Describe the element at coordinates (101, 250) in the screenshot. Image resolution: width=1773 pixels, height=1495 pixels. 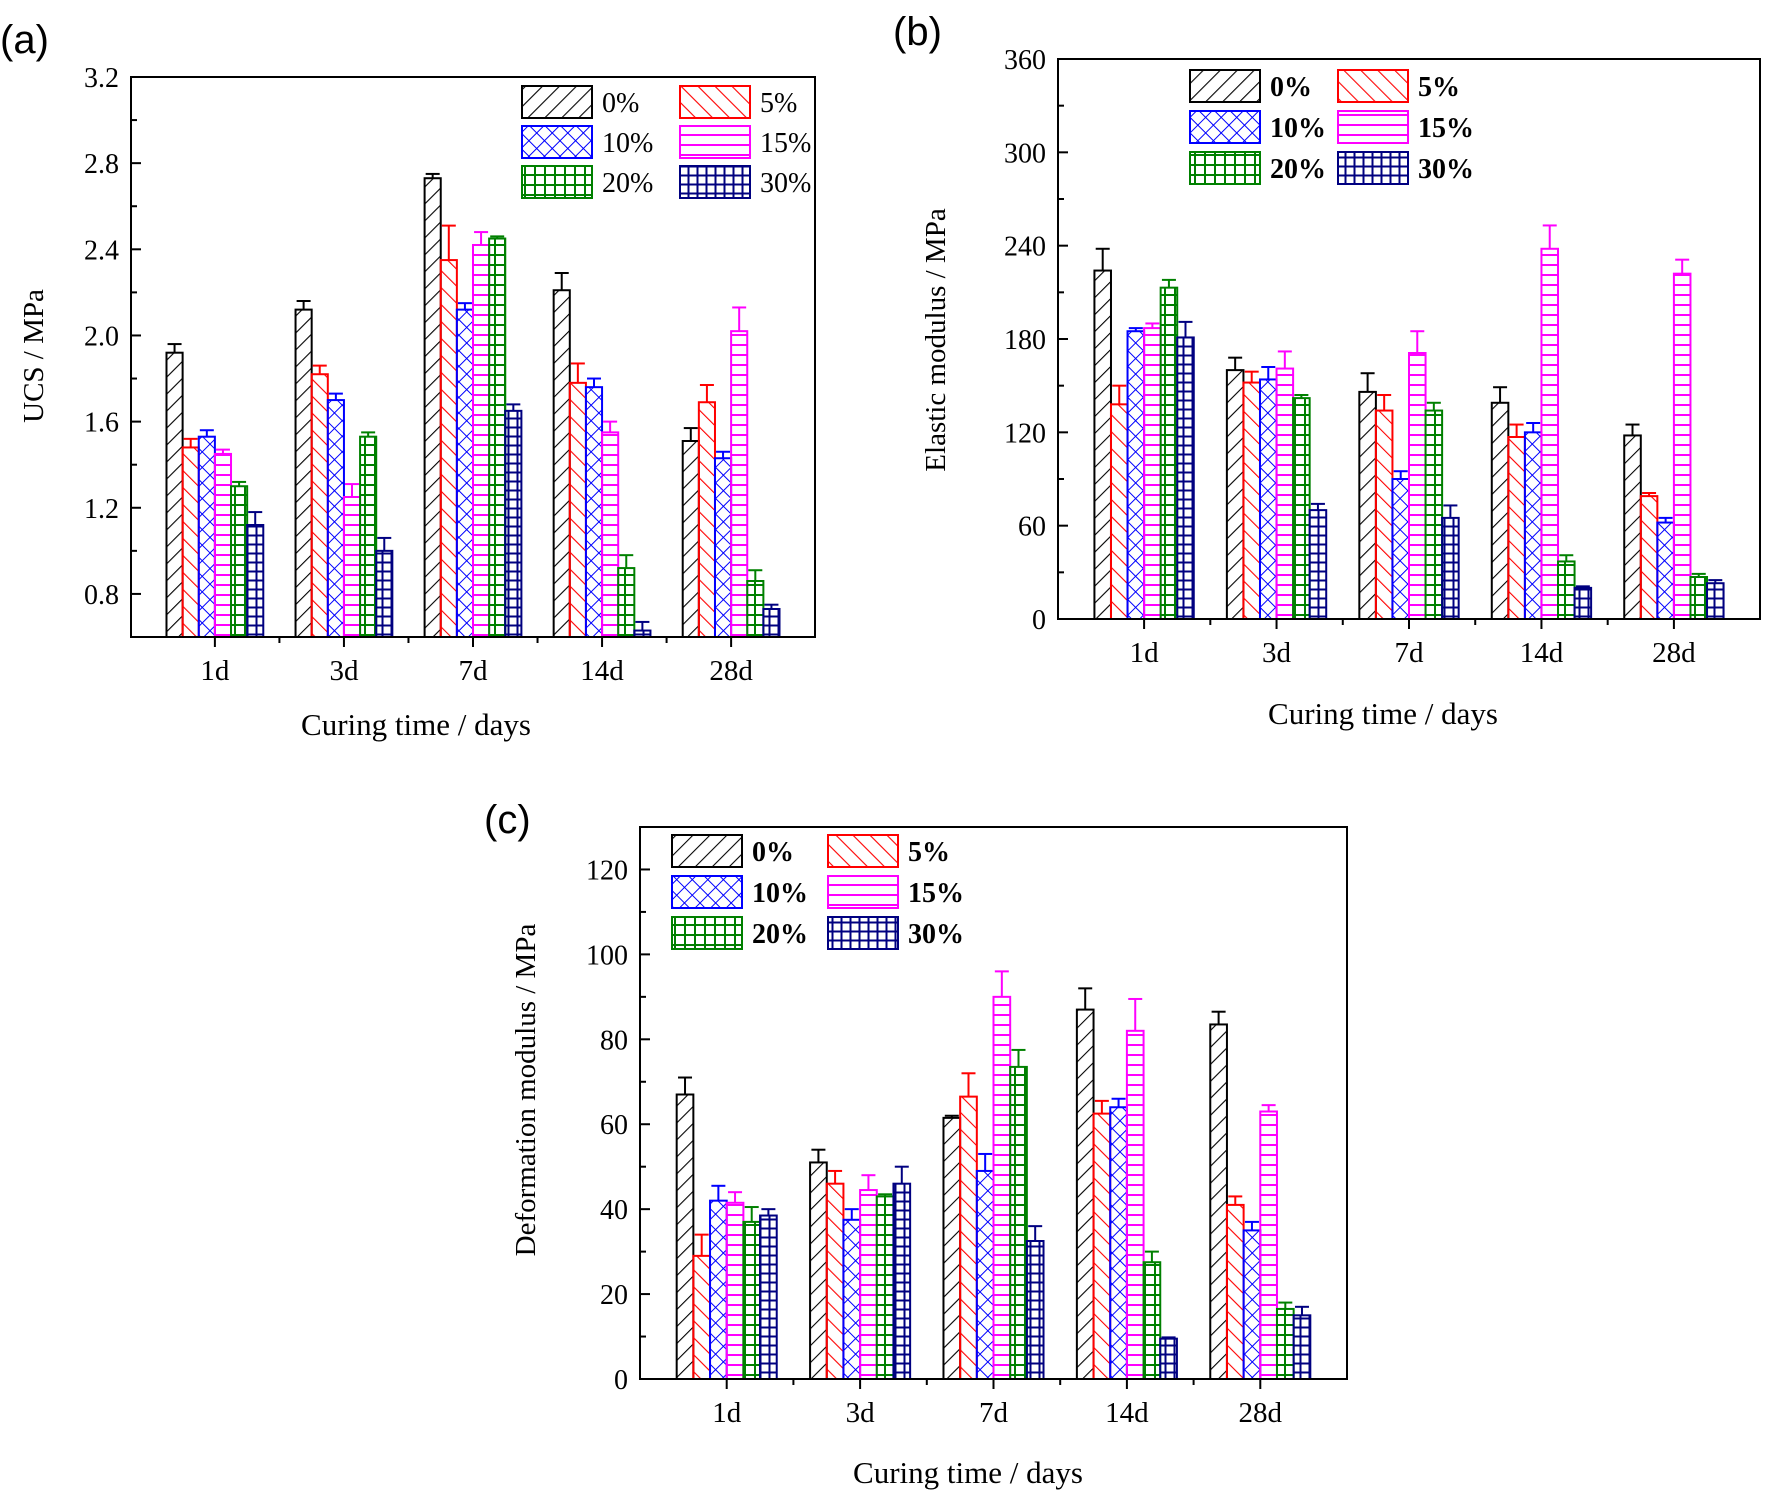
I see `y-tick-label: 2.4` at that location.